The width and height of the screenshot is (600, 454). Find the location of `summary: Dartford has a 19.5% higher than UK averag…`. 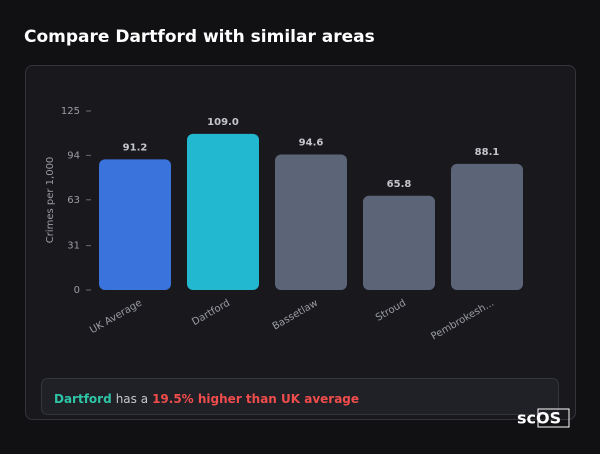

summary: Dartford has a 19.5% higher than UK averag… is located at coordinates (206, 399).